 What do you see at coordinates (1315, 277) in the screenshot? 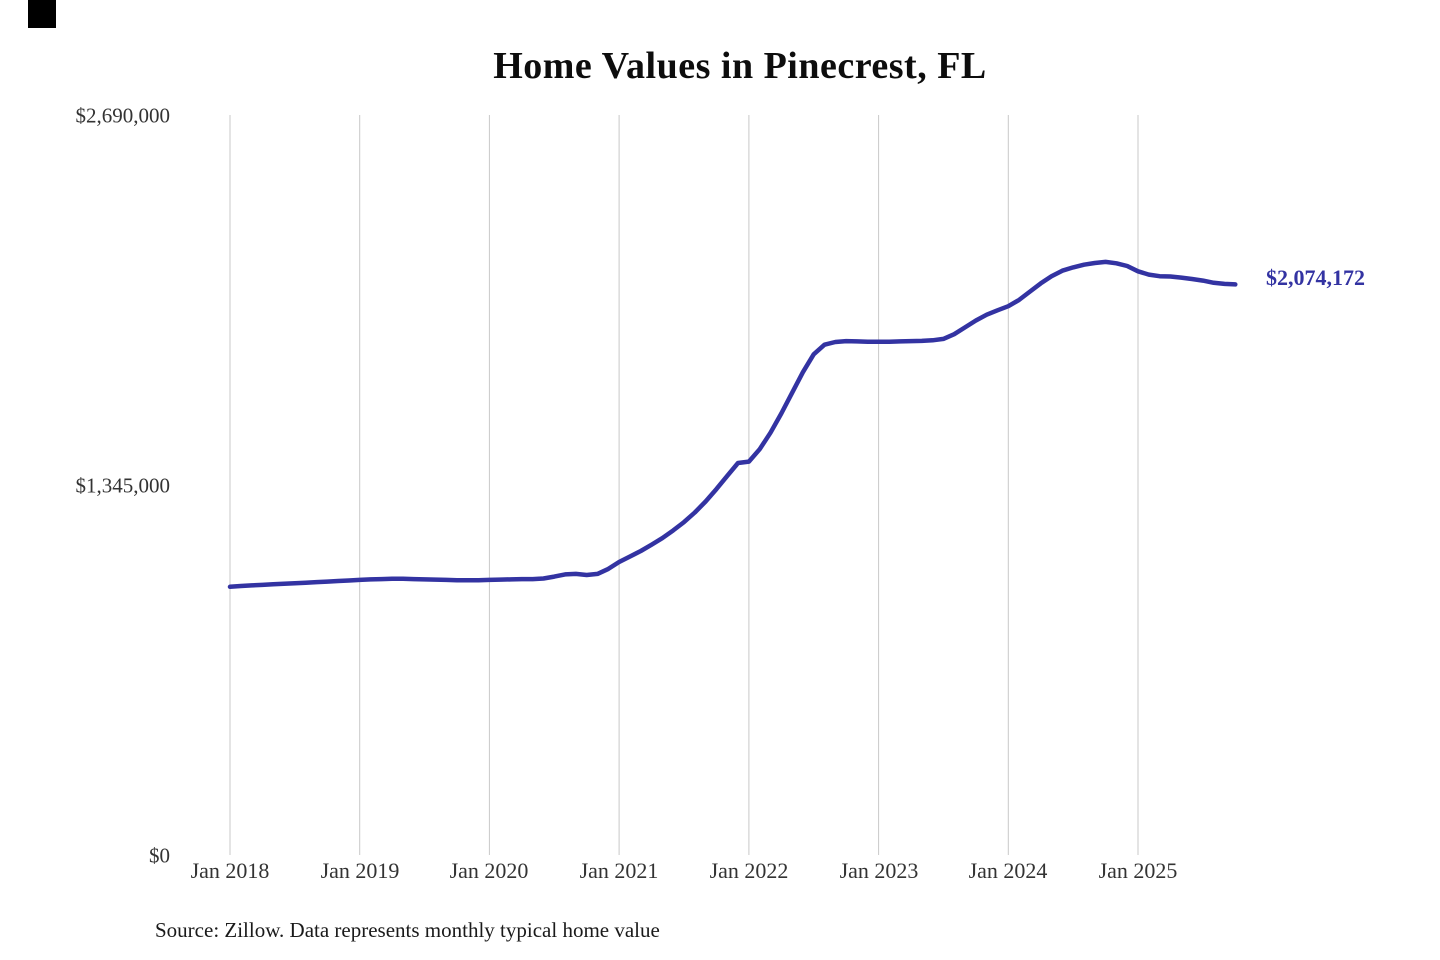
I see `latest-value-label: $2,074,172` at bounding box center [1315, 277].